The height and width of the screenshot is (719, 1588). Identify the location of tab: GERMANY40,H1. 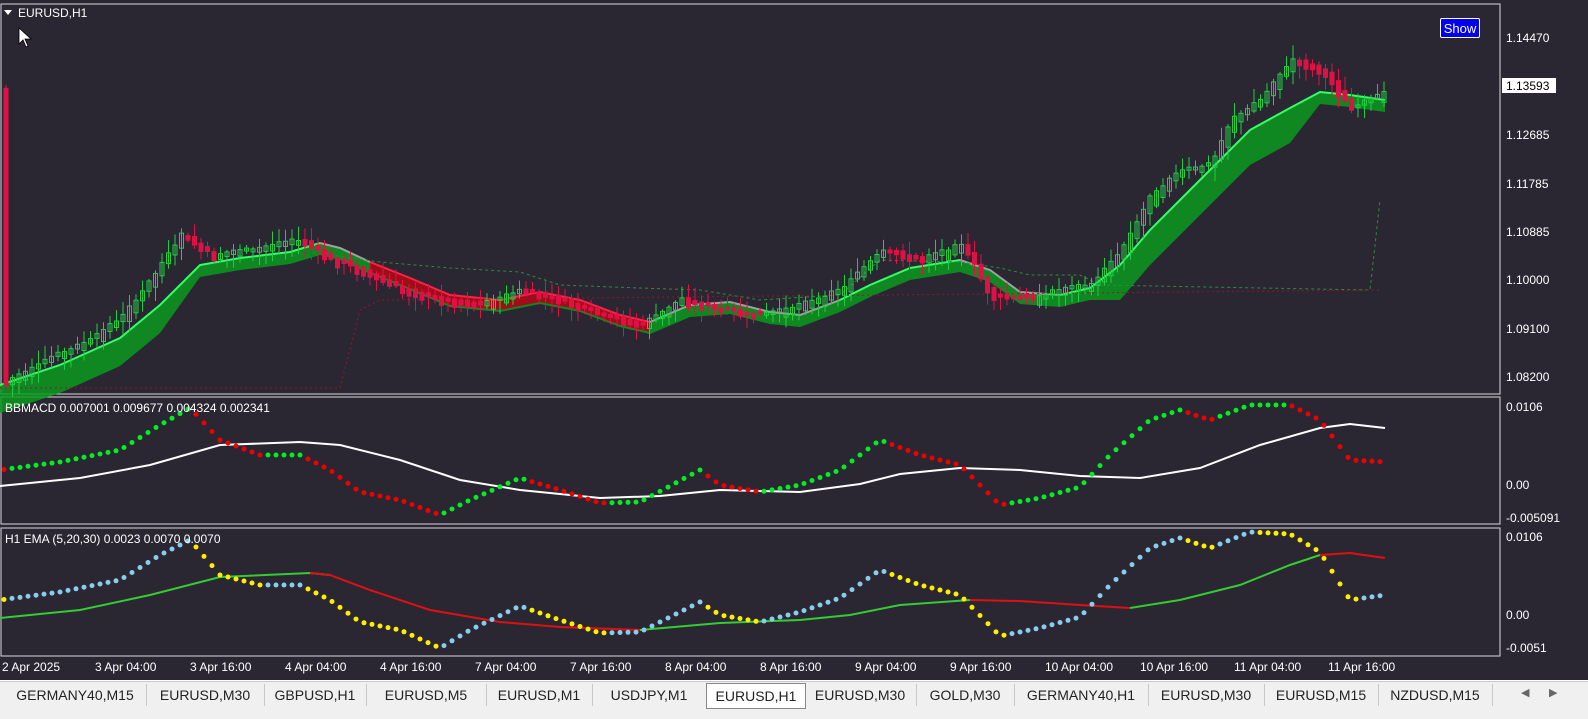
(1081, 695).